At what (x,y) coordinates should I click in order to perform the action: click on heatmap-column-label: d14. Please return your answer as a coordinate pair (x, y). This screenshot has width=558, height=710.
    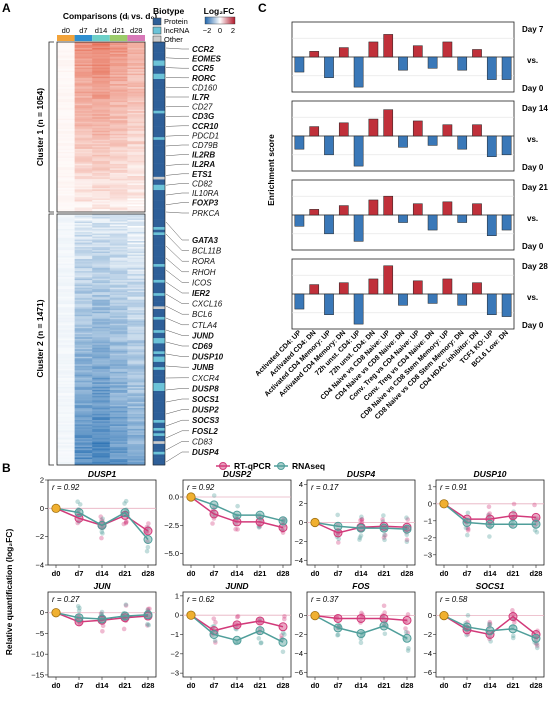
    Looking at the image, I should click on (101, 30).